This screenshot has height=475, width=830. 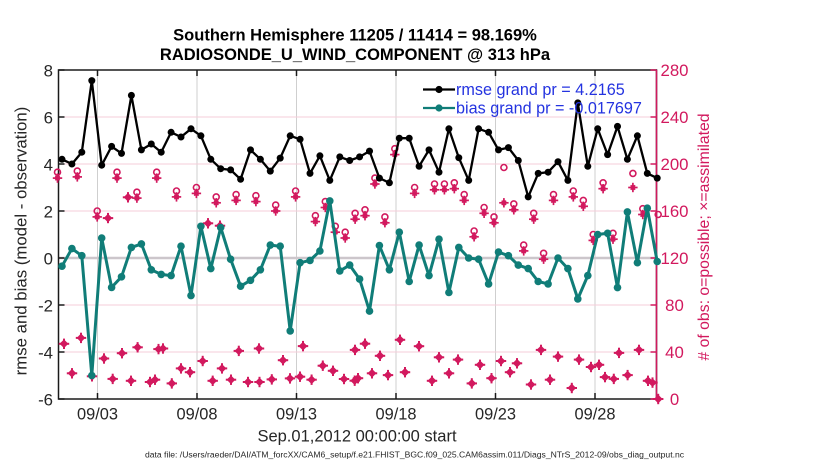 I want to click on svg-text: 09/23, so click(x=495, y=415).